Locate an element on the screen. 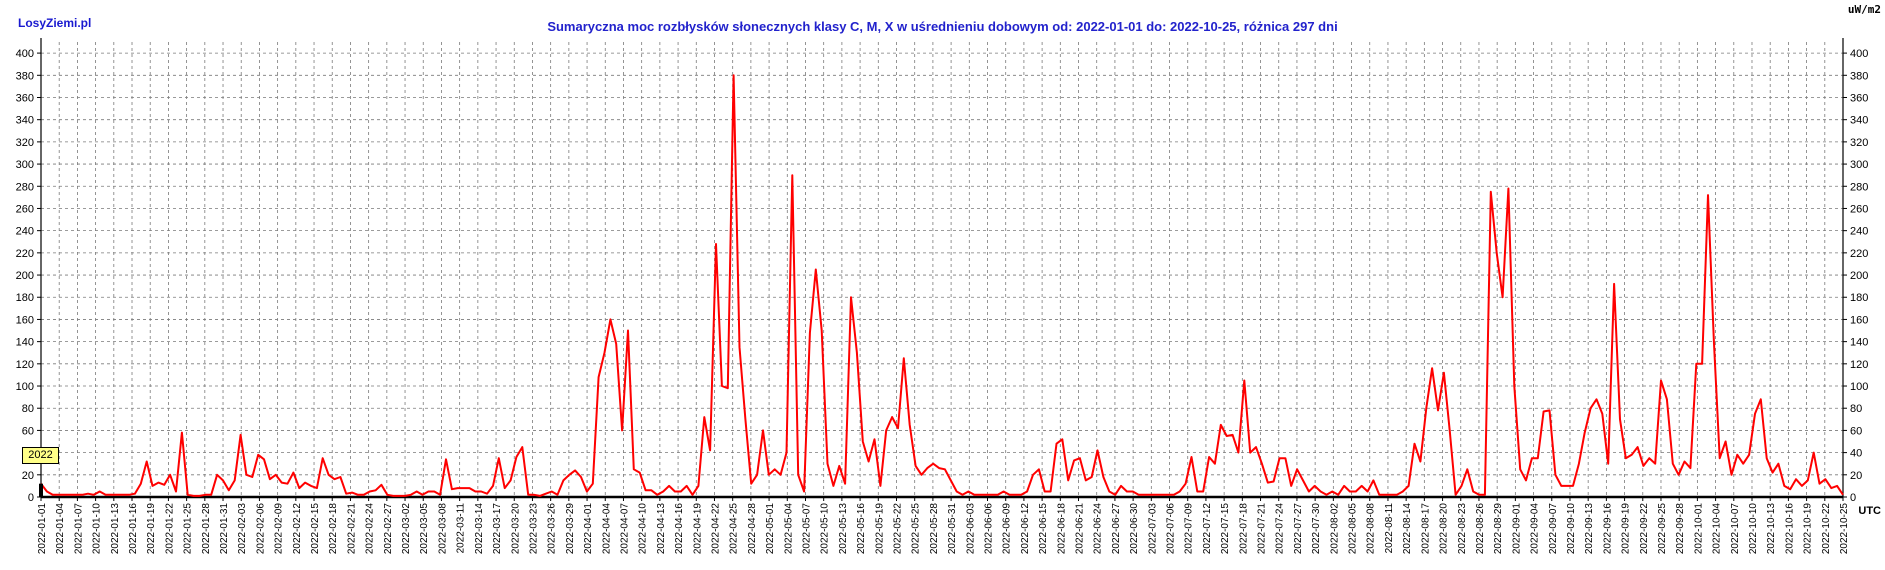 The width and height of the screenshot is (1885, 570). x-tick-label: 2022-07-30 is located at coordinates (1316, 529).